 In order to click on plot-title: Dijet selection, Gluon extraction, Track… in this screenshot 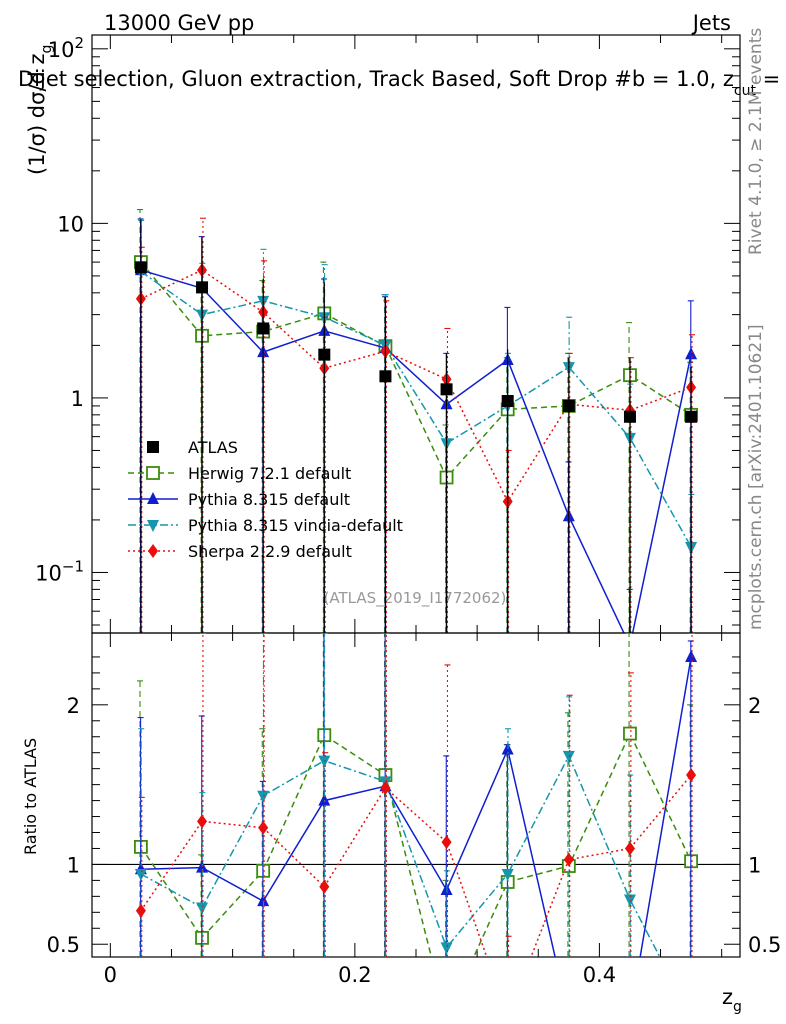, I will do `click(402, 83)`.